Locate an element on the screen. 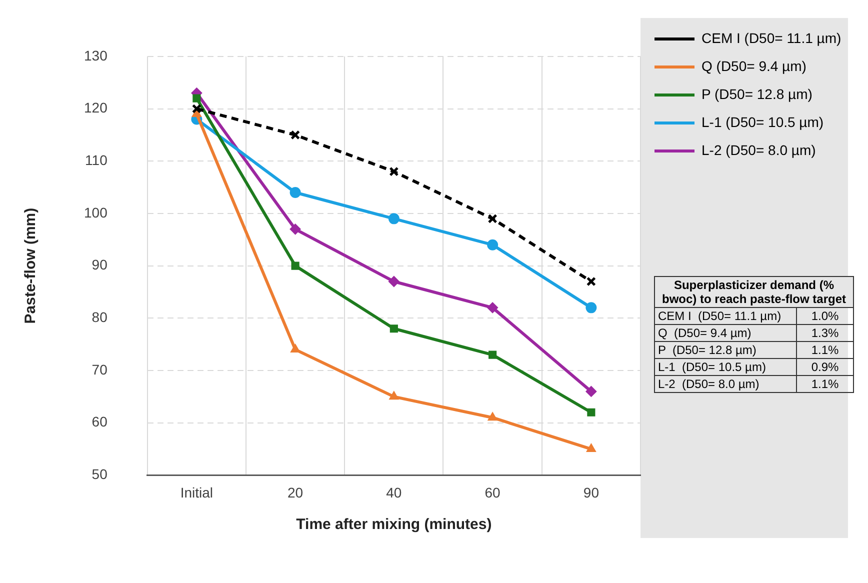  legend-label: CEM I (D50= 11.1 µm) is located at coordinates (772, 38).